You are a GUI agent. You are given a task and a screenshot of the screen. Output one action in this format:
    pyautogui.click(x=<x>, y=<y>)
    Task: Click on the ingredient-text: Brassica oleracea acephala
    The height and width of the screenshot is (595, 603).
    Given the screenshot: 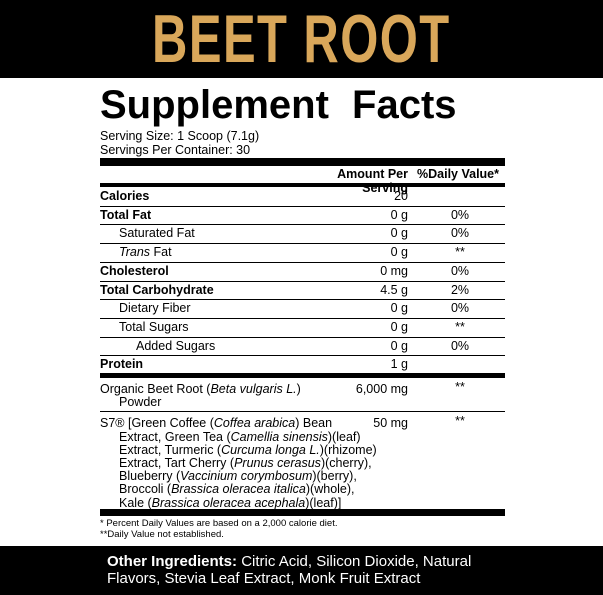 What is the action you would take?
    pyautogui.click(x=228, y=502)
    